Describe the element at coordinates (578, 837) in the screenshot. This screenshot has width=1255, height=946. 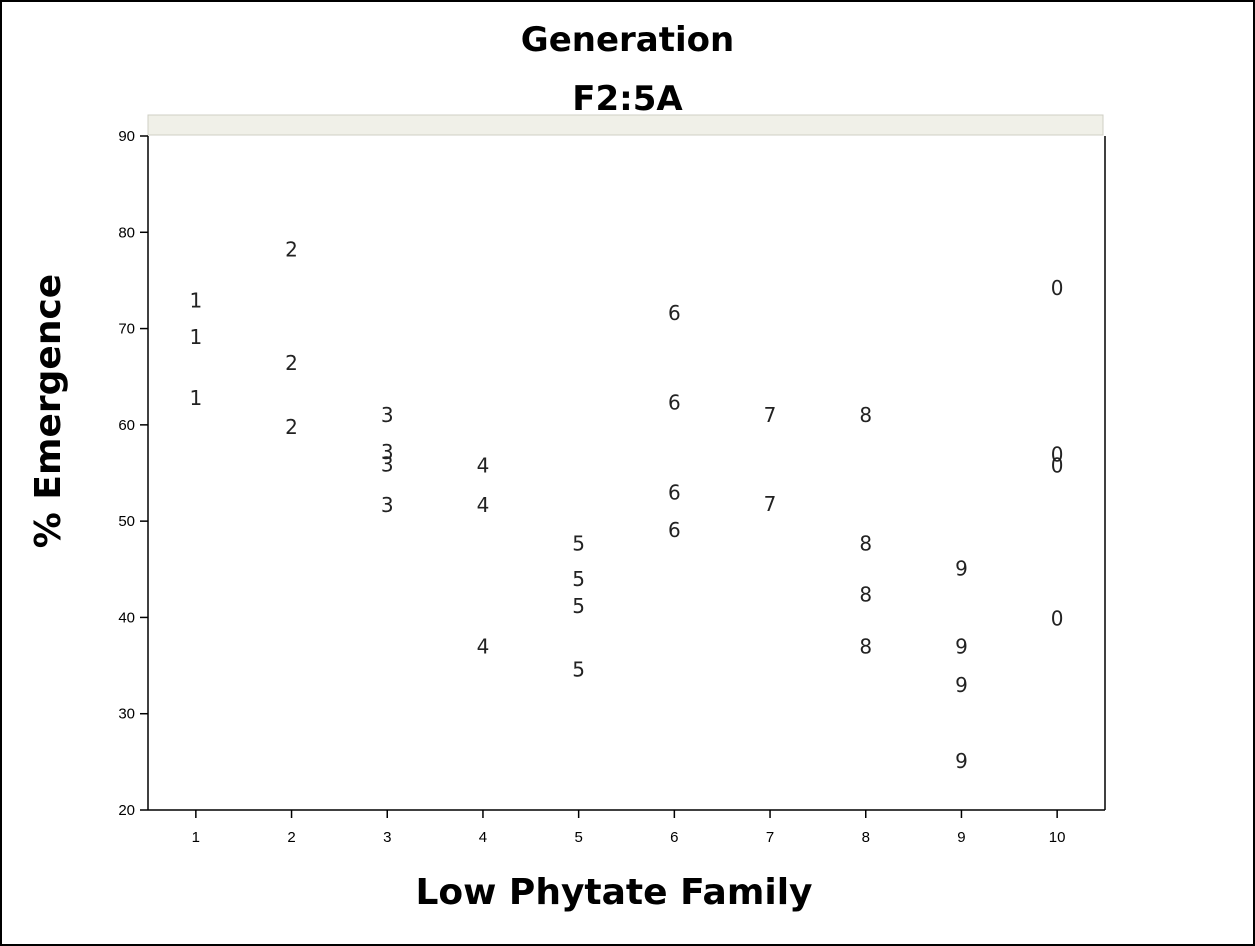
I see `x-tick-label: 5` at that location.